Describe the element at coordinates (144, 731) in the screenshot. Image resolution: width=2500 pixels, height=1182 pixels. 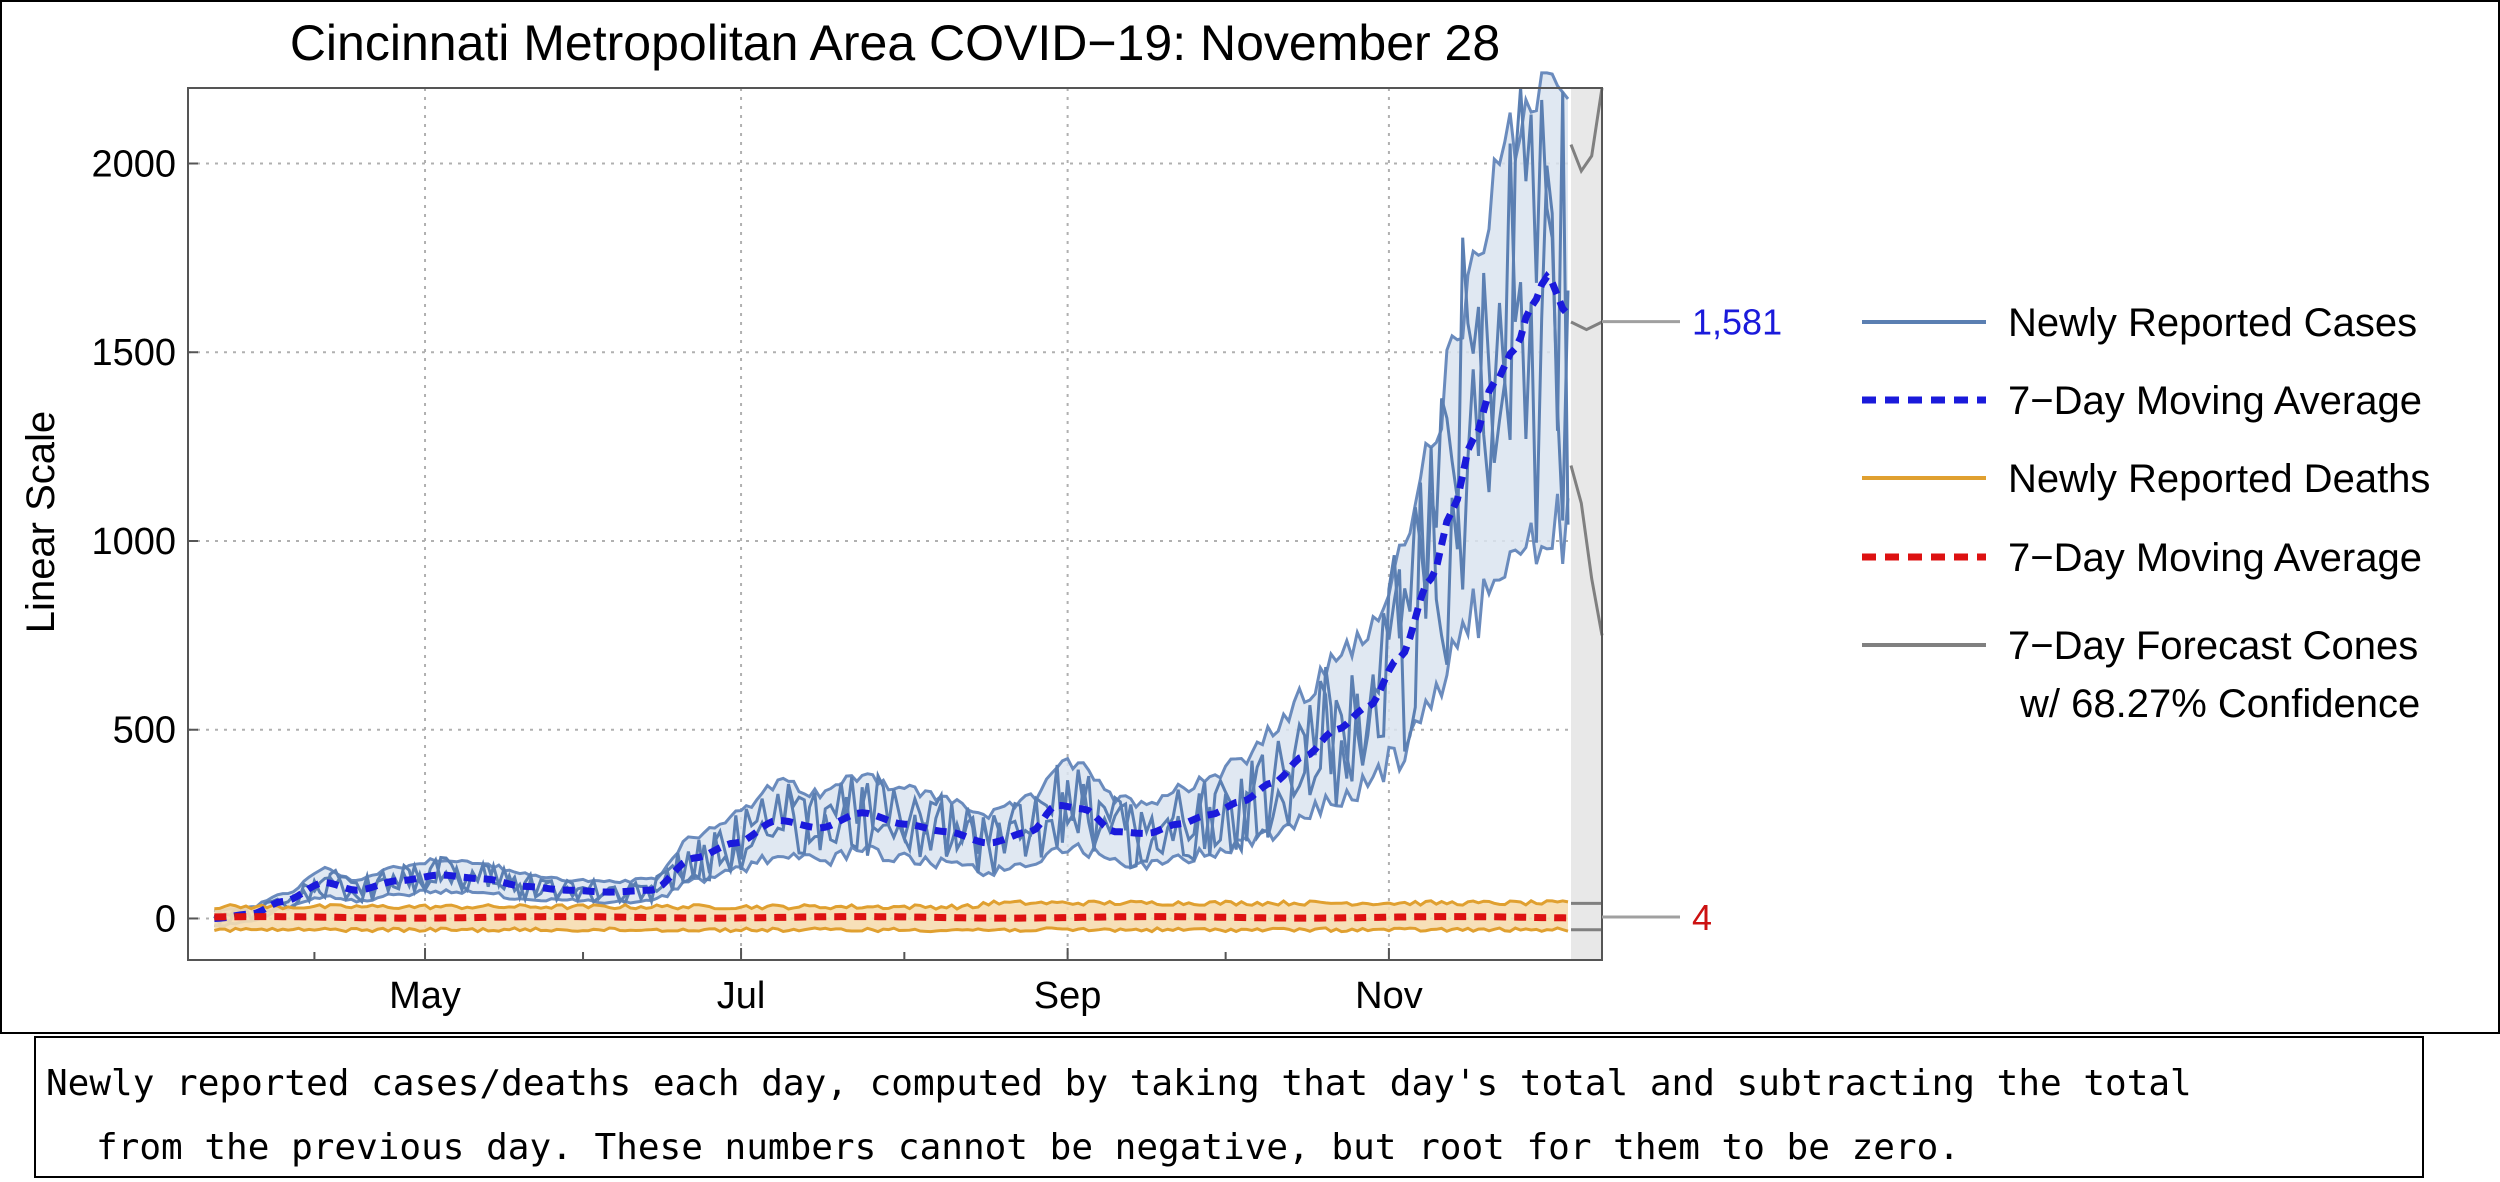
I see `y-tick-label: 500` at that location.